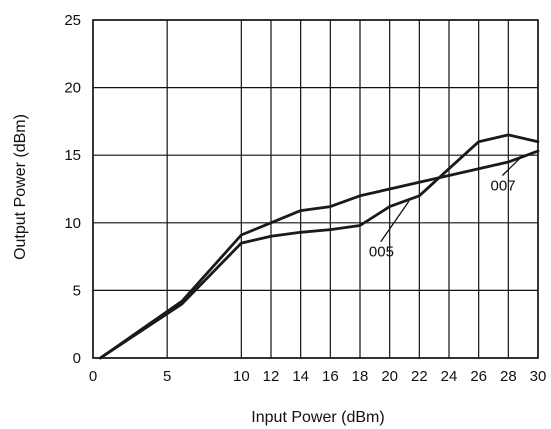 The height and width of the screenshot is (429, 551). I want to click on x-tick-label: 28, so click(508, 376).